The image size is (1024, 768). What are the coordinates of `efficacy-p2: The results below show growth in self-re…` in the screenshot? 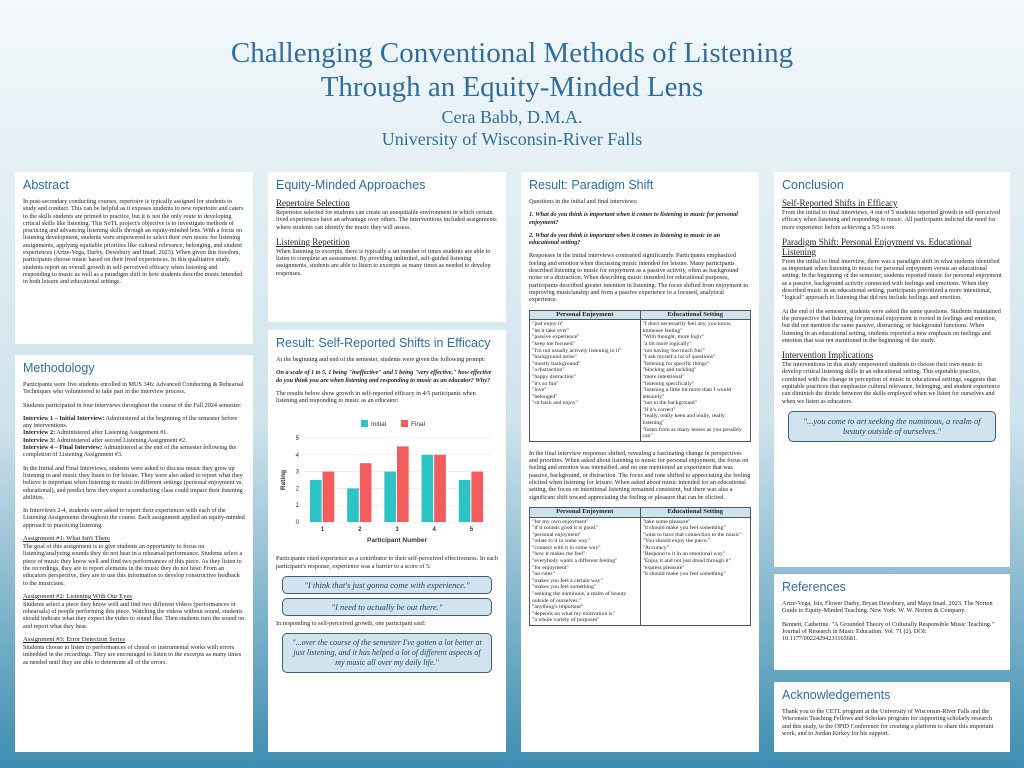 It's located at (376, 397).